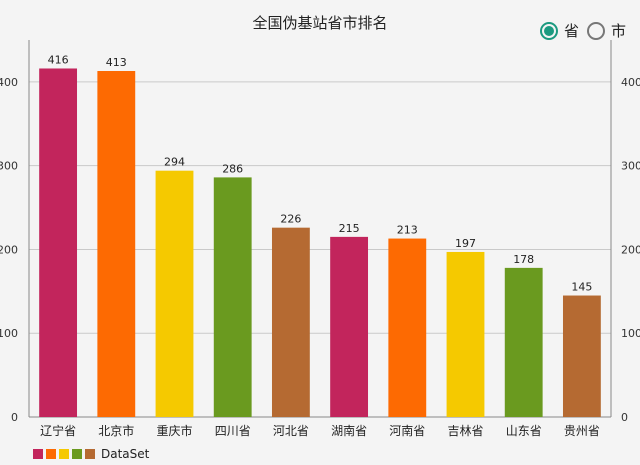  I want to click on bar-value-label: 286, so click(232, 168).